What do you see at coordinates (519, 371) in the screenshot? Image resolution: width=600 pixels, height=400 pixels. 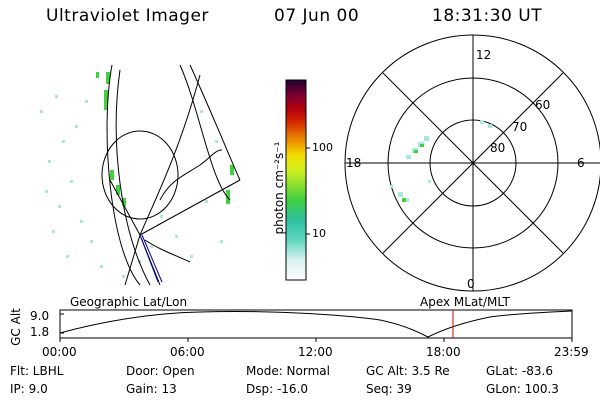 I see `info-glat: GLat: -83.6` at bounding box center [519, 371].